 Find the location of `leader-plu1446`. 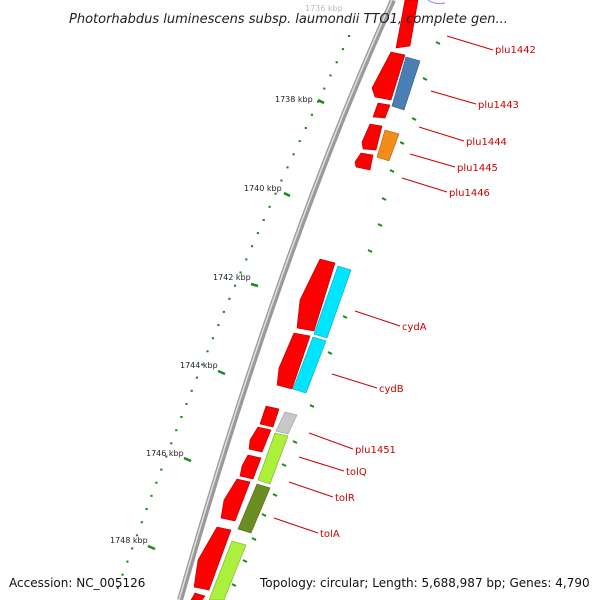

leader-plu1446 is located at coordinates (424, 185).